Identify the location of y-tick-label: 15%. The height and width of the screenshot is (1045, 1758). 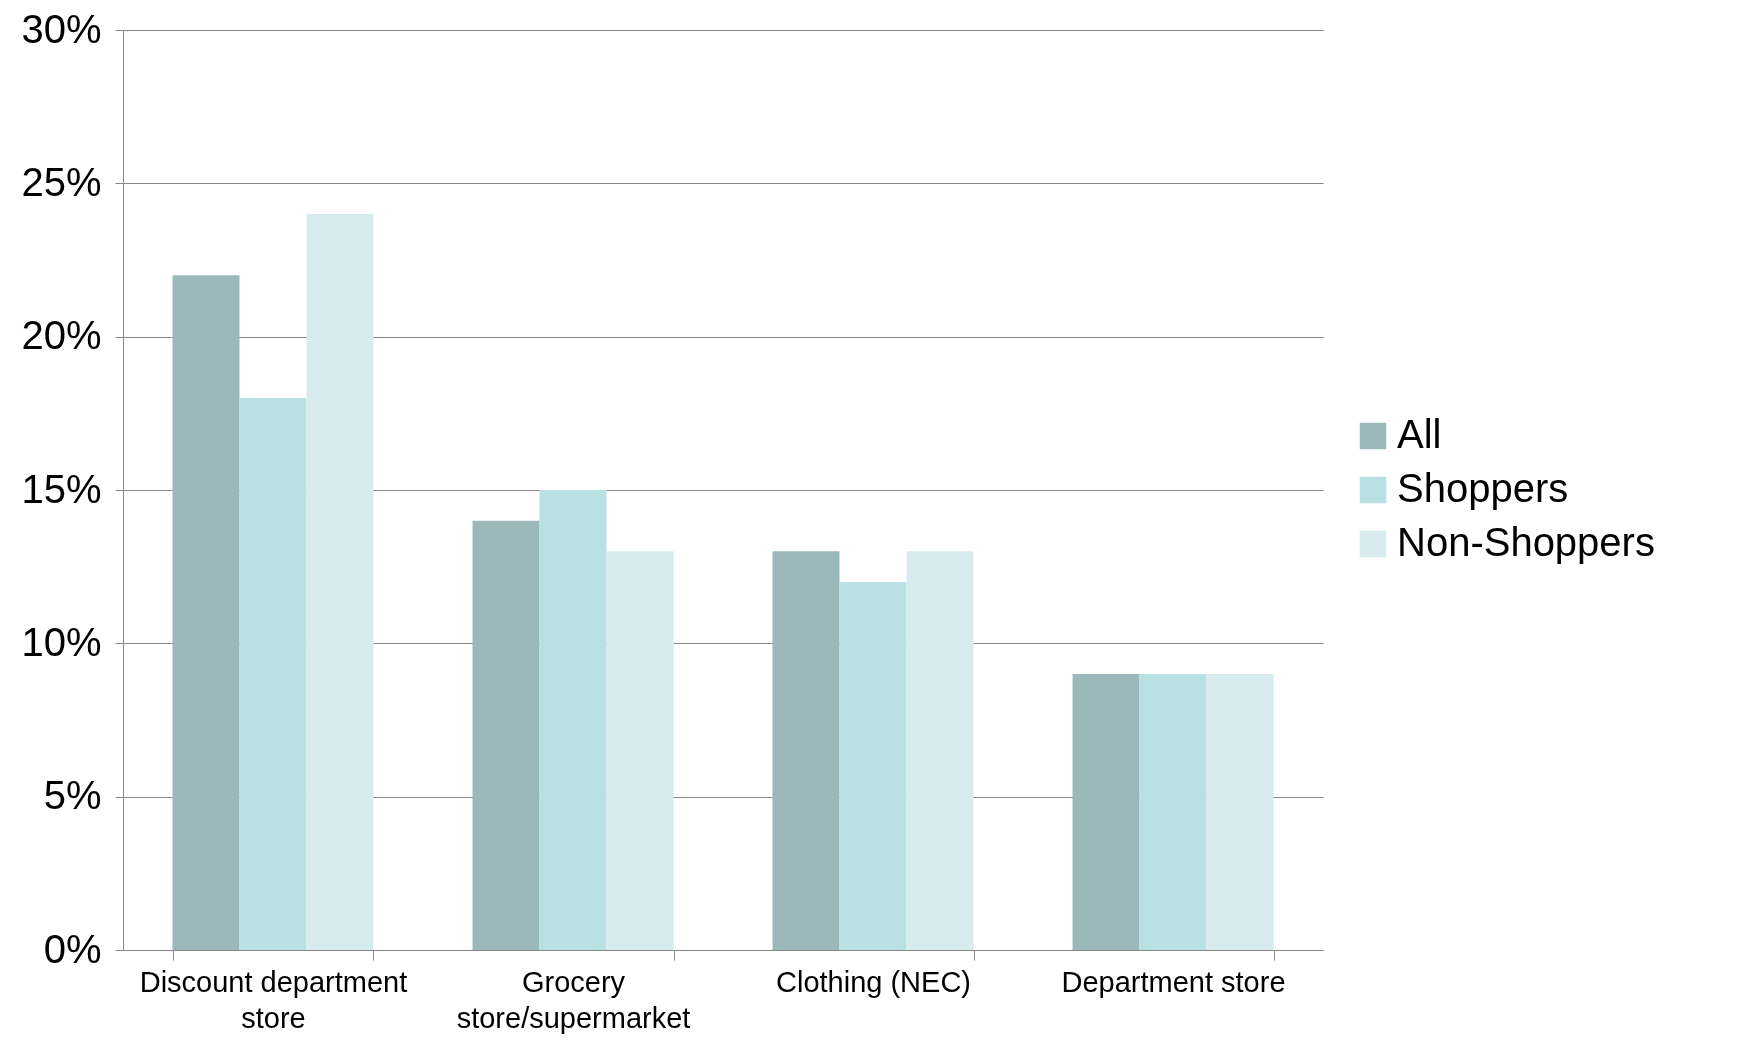
(61, 488).